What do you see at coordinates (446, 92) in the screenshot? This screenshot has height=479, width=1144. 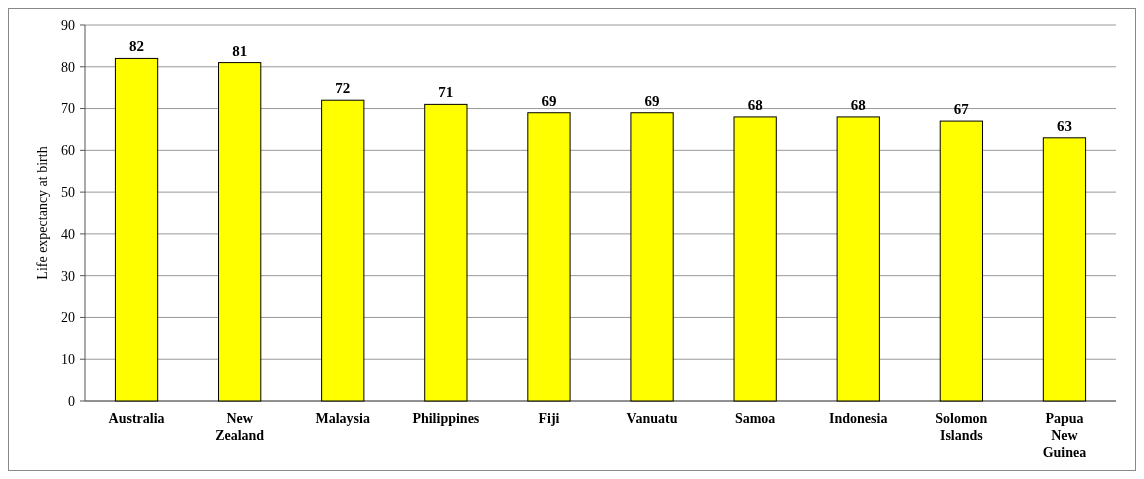 I see `data-label: 71` at bounding box center [446, 92].